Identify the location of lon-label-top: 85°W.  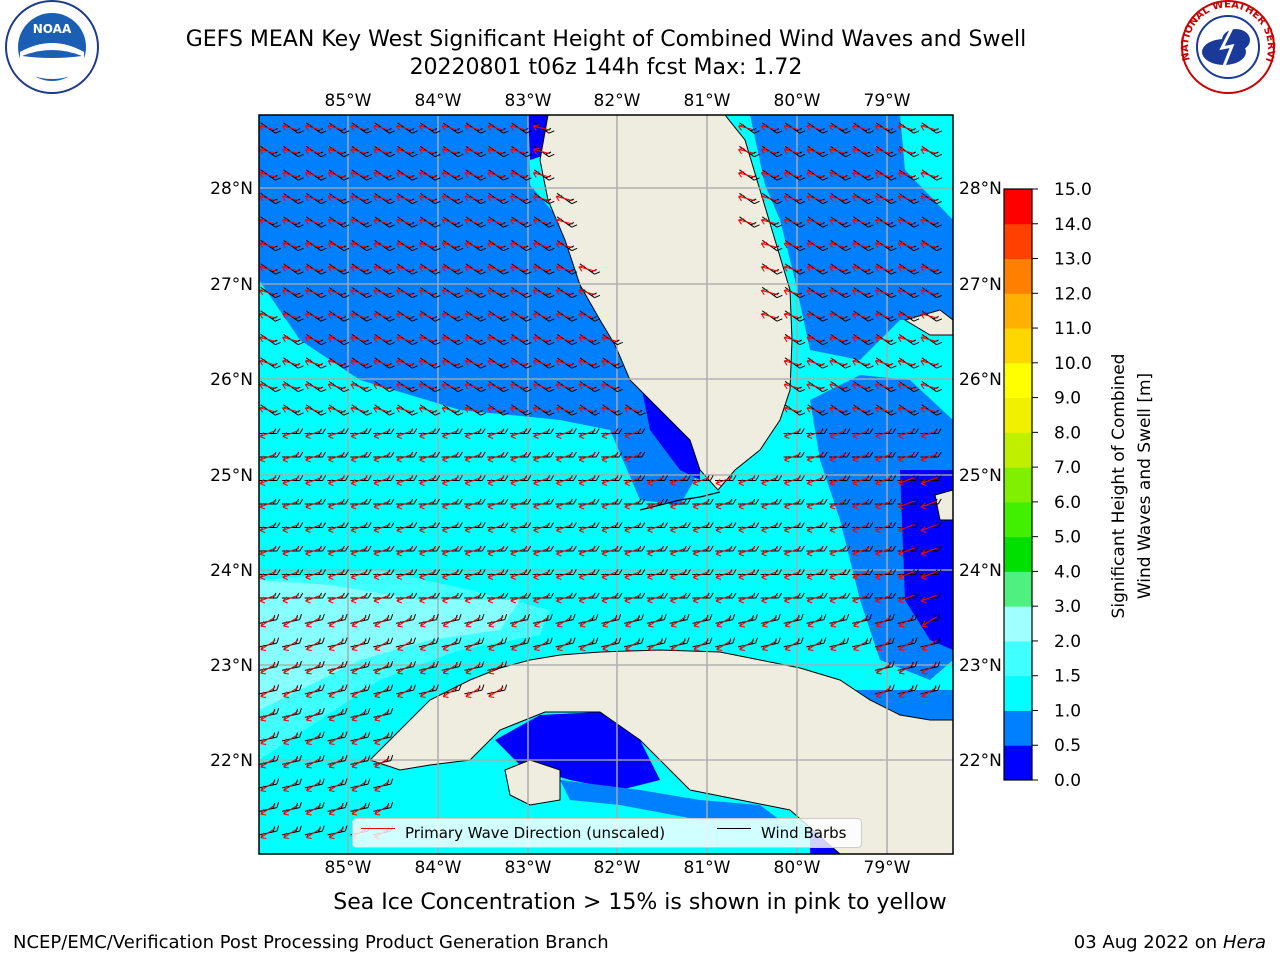
(348, 101).